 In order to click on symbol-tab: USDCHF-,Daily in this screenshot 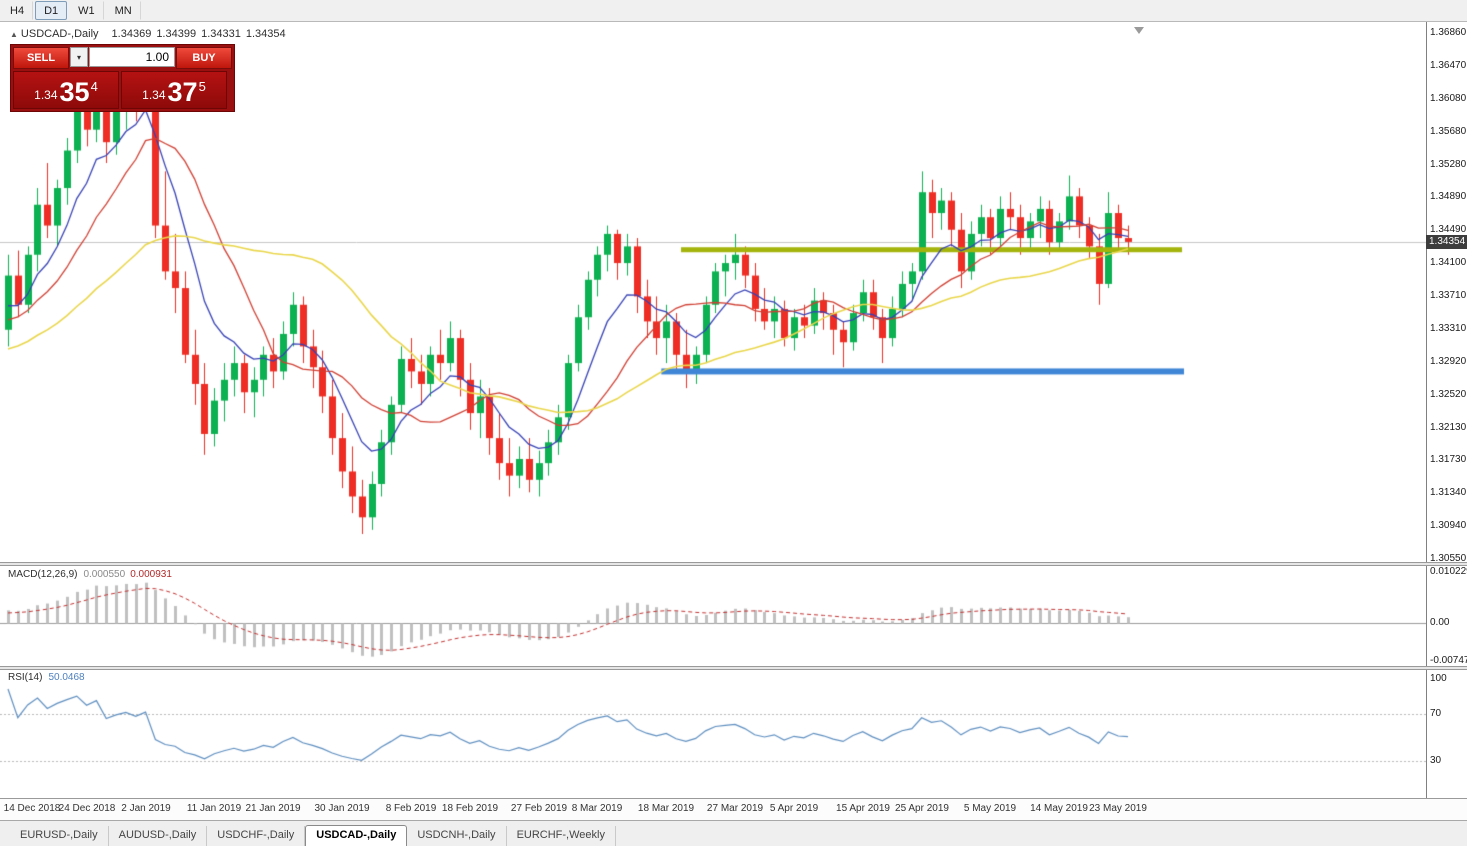, I will do `click(256, 836)`.